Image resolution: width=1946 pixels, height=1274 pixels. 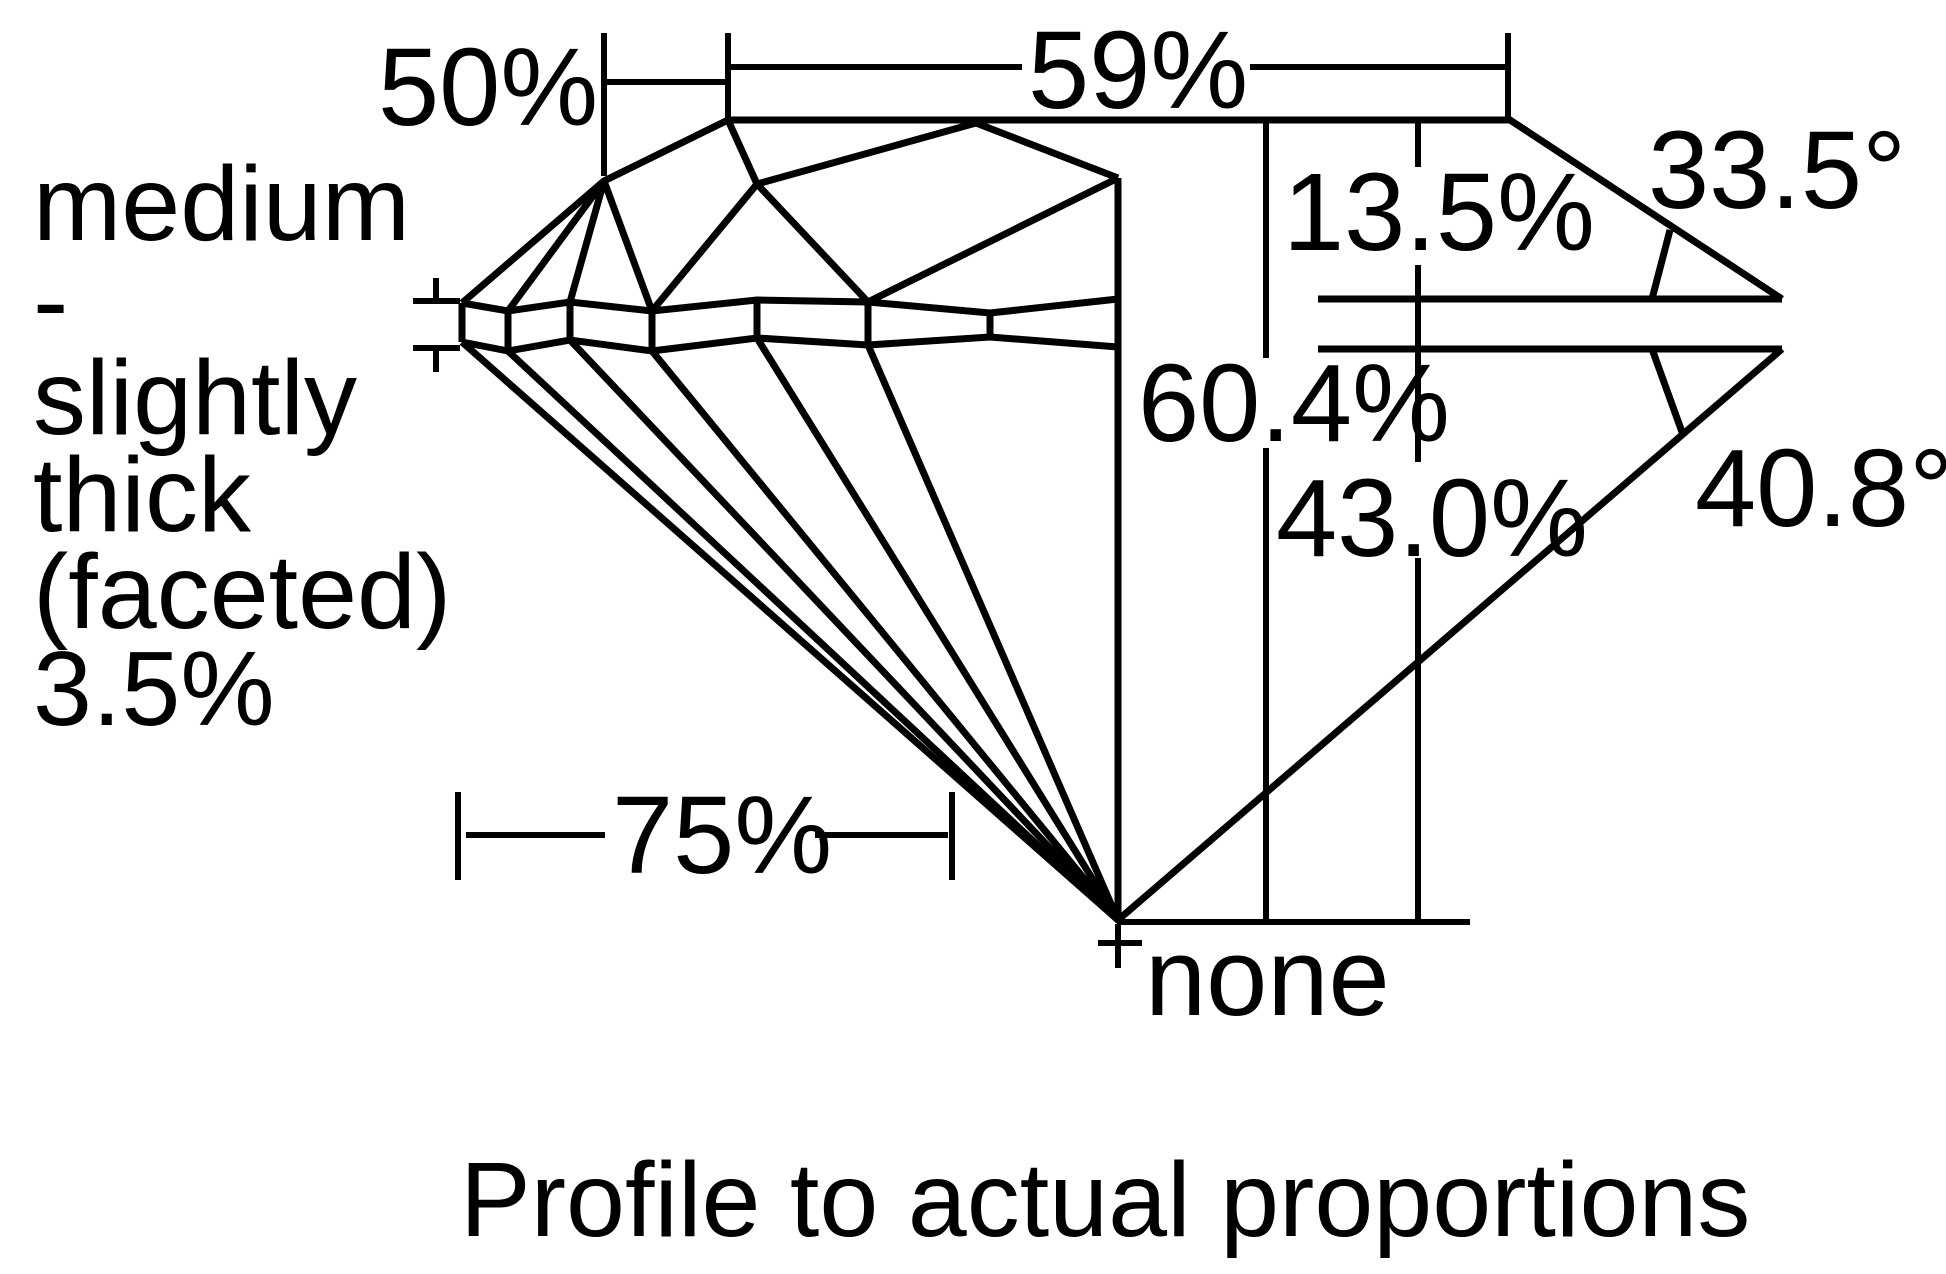 I want to click on pavilion-facets, so click(x=813, y=629).